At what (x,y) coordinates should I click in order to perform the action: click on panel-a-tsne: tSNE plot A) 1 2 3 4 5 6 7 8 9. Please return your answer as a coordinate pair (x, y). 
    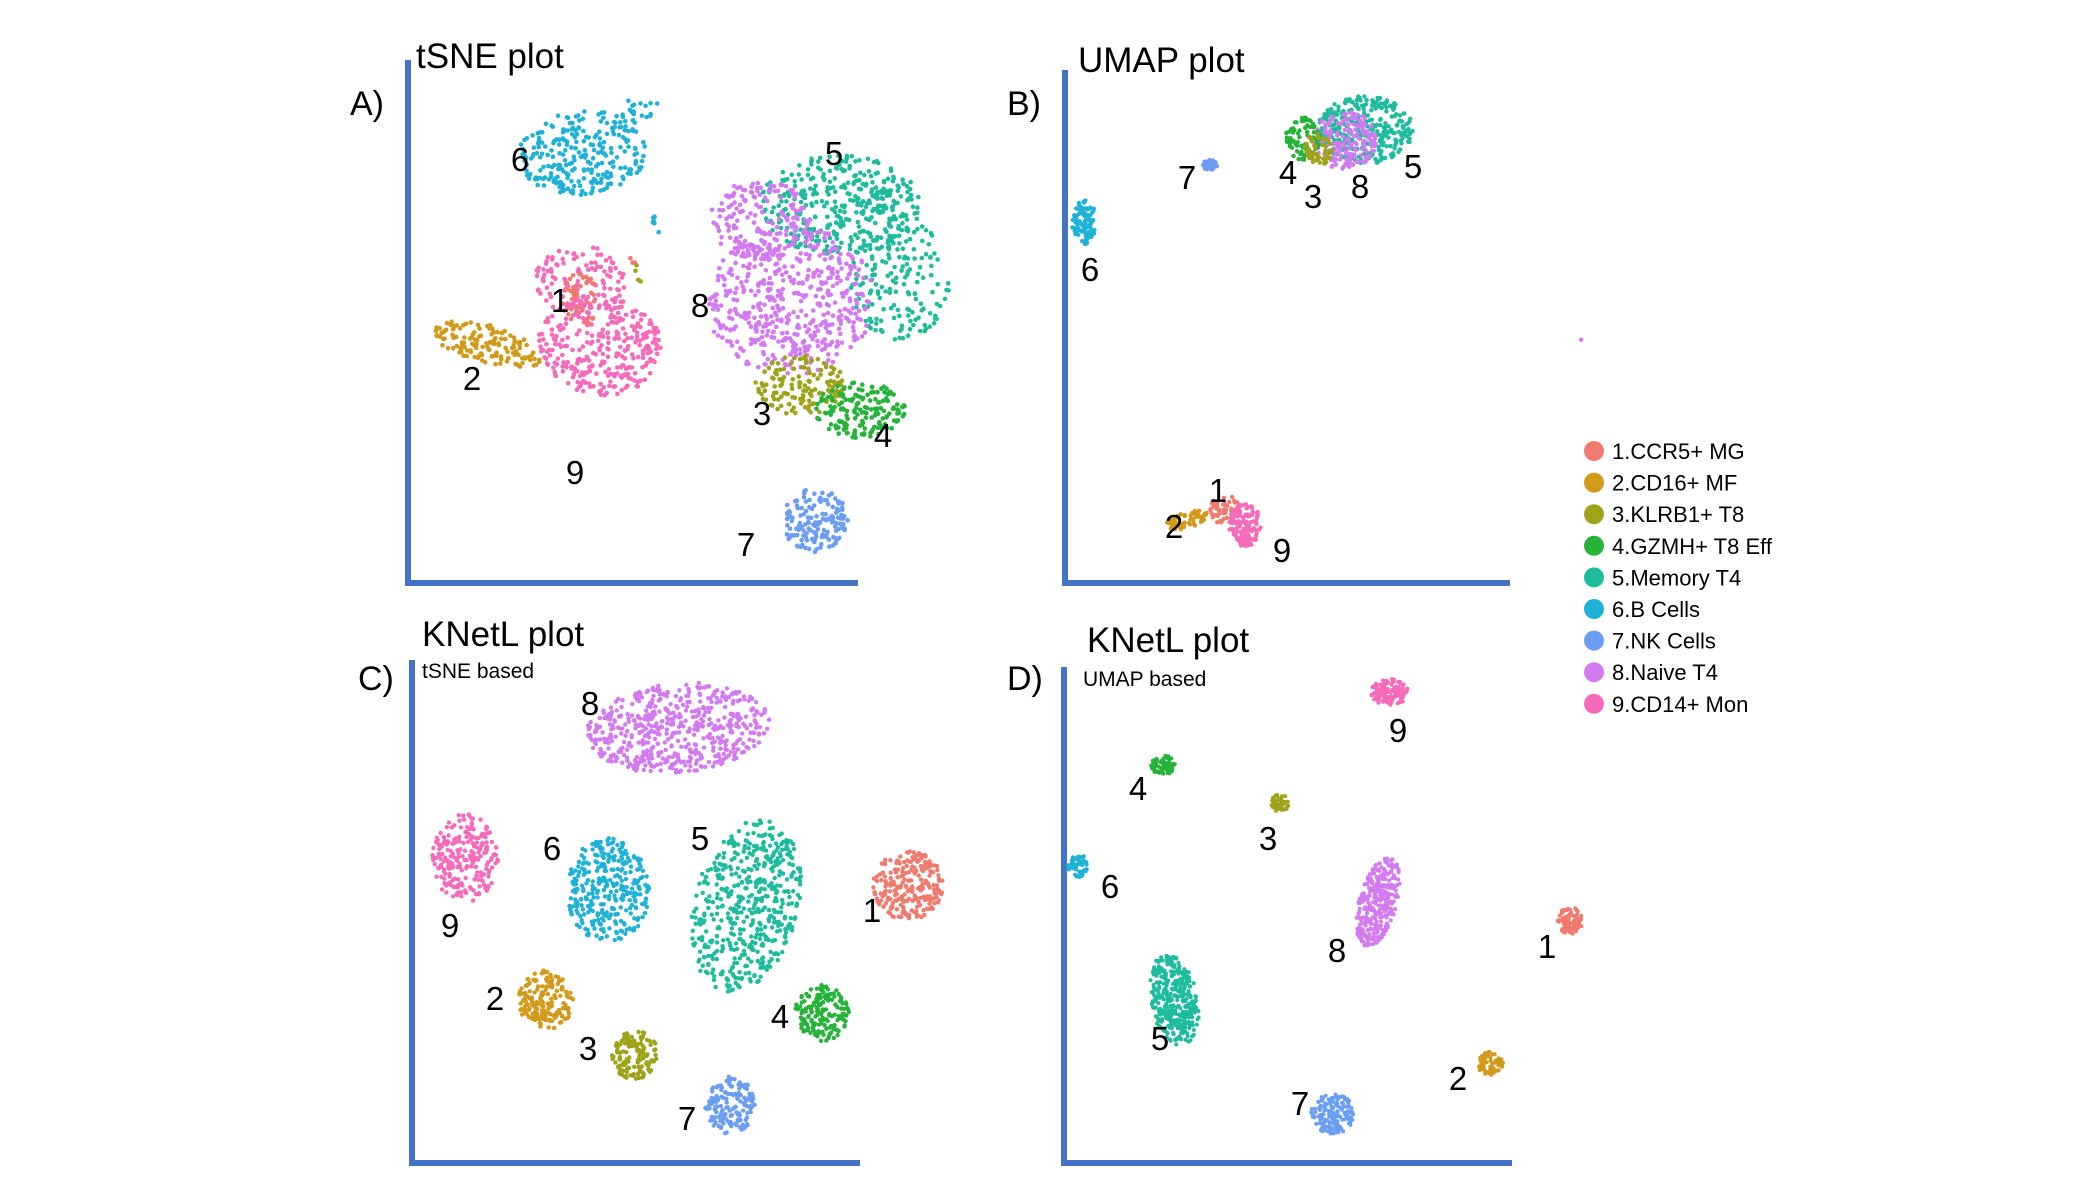
    Looking at the image, I should click on (650, 311).